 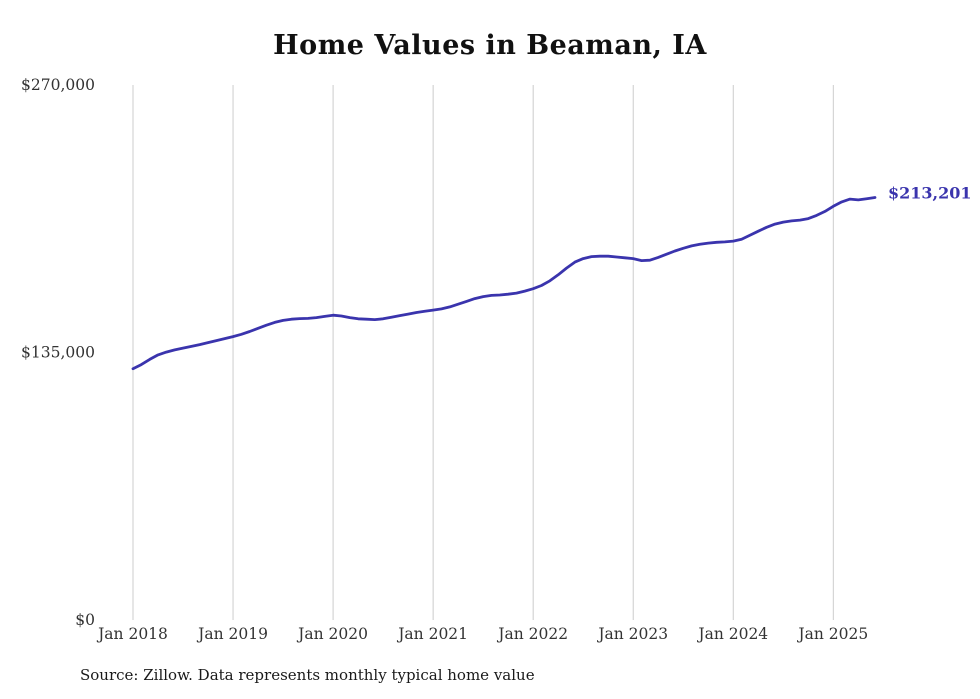 I want to click on x-tick-label: Jan 2020, so click(x=332, y=634).